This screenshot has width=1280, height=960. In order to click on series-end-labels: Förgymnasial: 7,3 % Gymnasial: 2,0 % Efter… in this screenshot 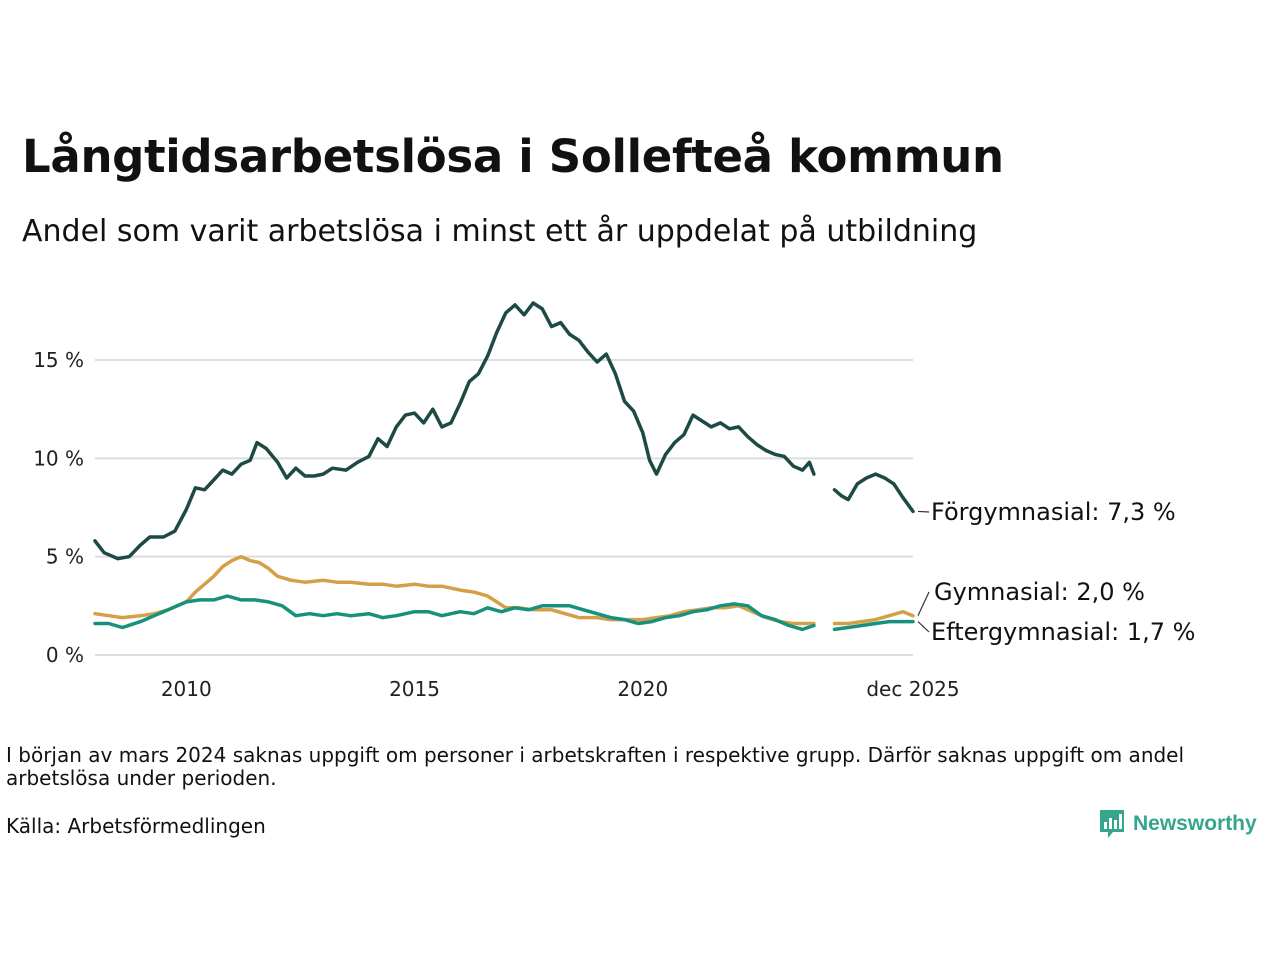, I will do `click(1056, 572)`.